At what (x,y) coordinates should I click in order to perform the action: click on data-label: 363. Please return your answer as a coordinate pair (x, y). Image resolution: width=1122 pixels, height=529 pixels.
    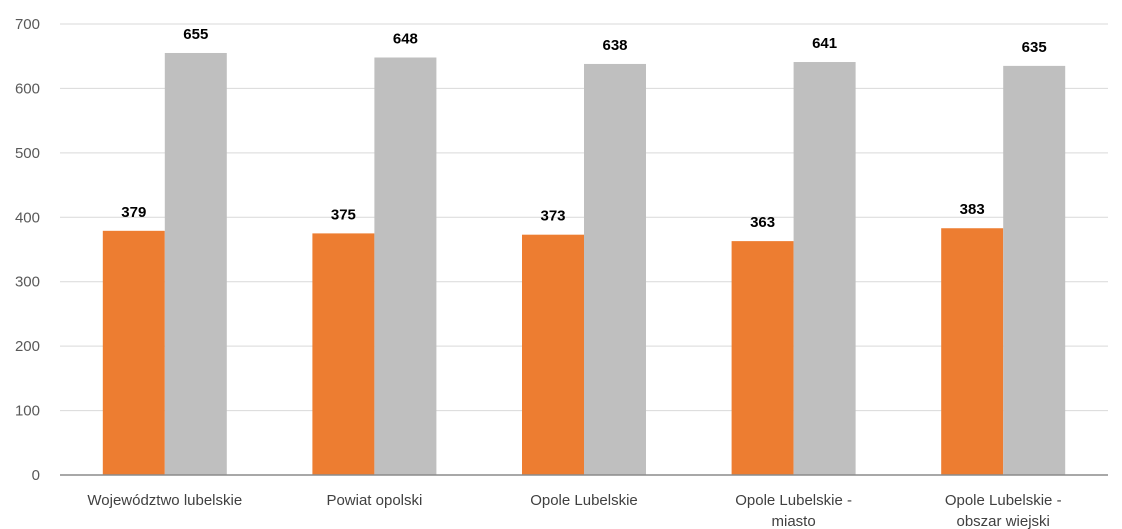
    Looking at the image, I should click on (762, 222).